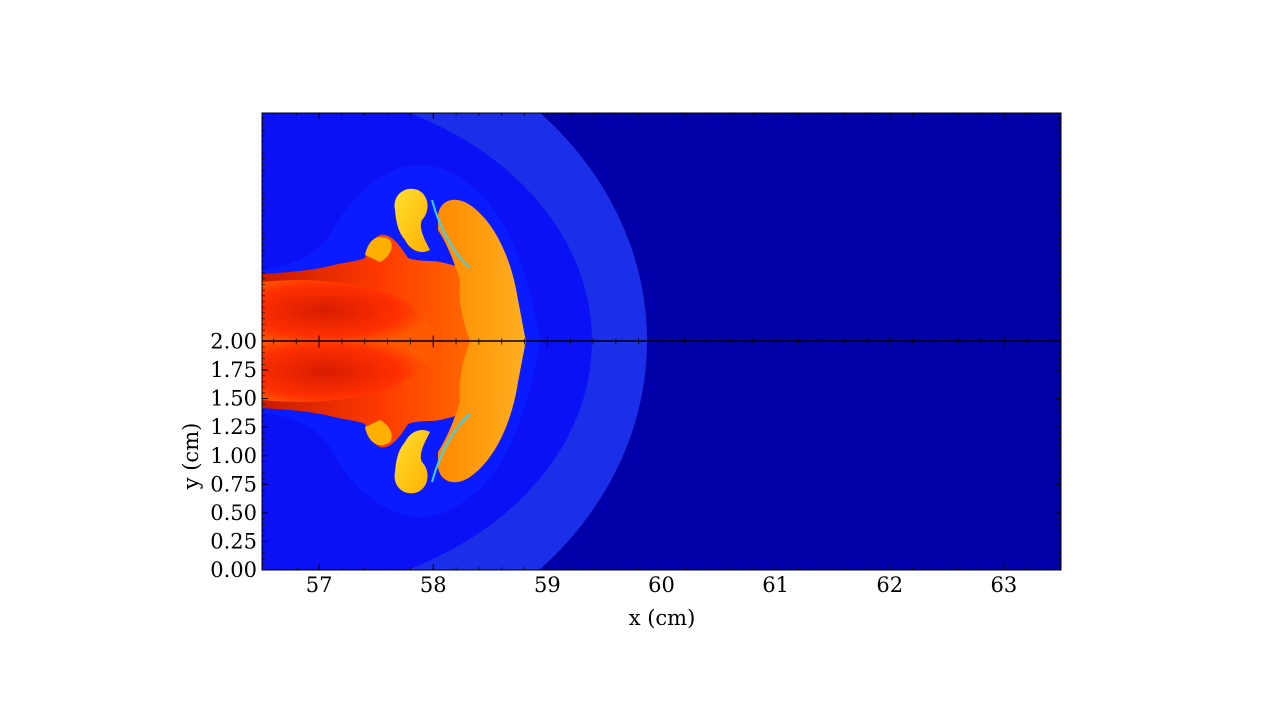 The height and width of the screenshot is (720, 1280). Describe the element at coordinates (233, 399) in the screenshot. I see `y-tick-label: 1.50` at that location.